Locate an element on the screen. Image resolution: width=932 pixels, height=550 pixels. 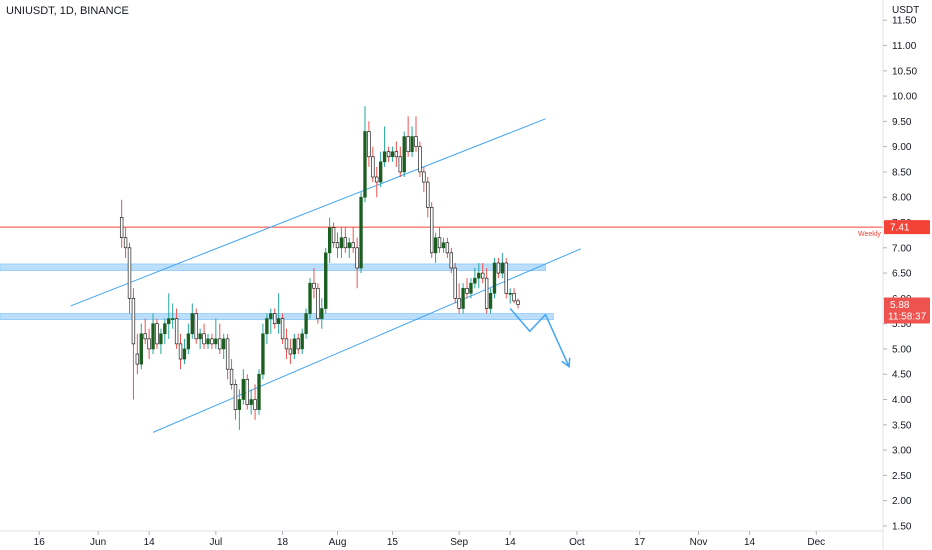
time-tick-label: 16 is located at coordinates (40, 542).